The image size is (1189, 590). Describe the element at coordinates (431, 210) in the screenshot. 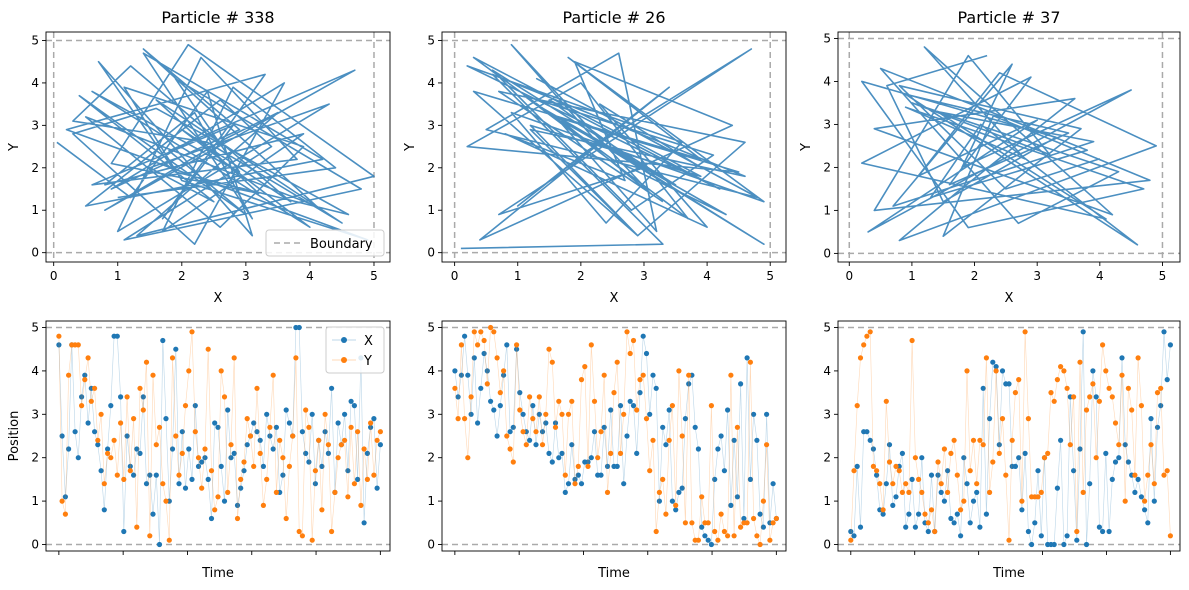

I see `y-tick-label: 1` at that location.